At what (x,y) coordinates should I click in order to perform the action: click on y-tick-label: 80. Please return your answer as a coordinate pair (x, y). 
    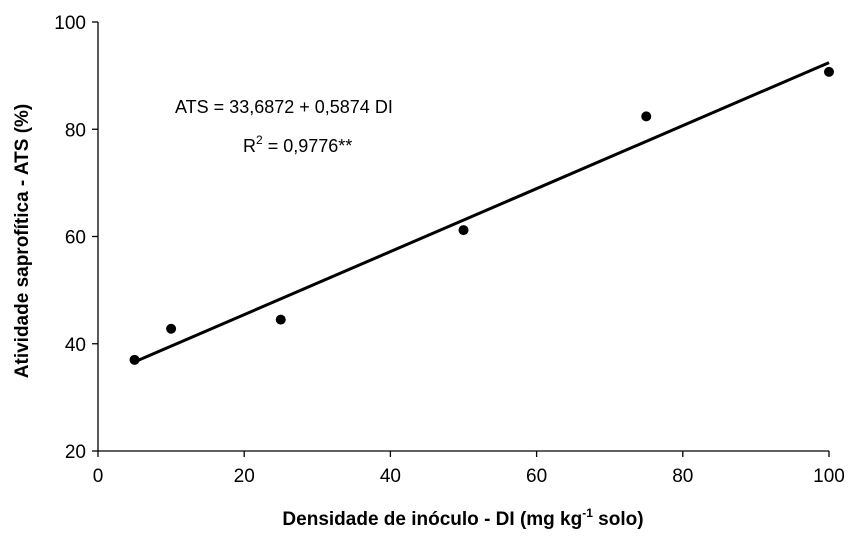
    Looking at the image, I should click on (75, 130).